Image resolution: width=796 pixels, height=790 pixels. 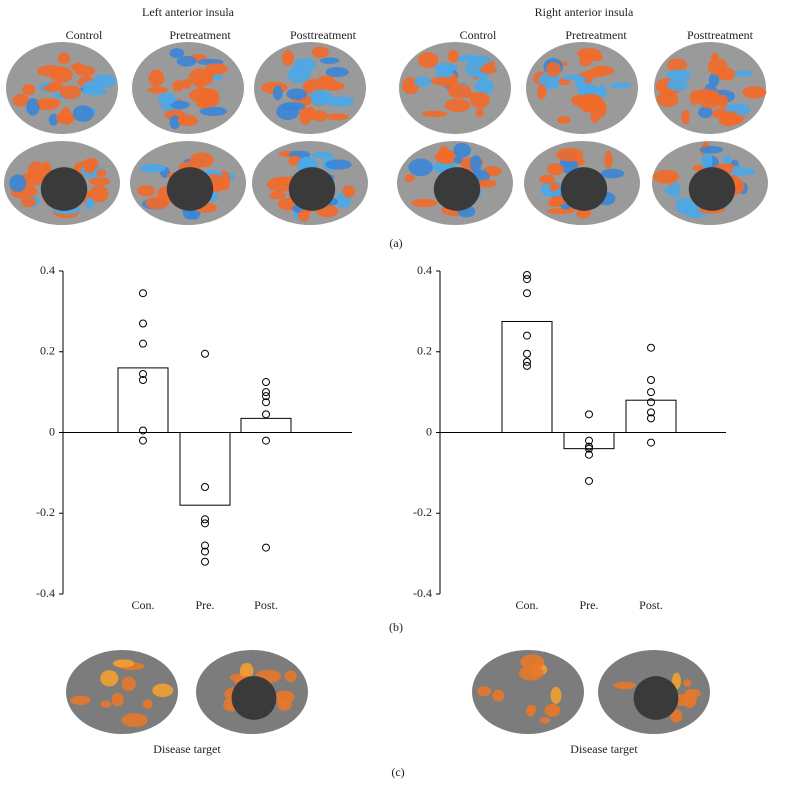 What do you see at coordinates (52, 431) in the screenshot?
I see `y-tick-label: 0` at bounding box center [52, 431].